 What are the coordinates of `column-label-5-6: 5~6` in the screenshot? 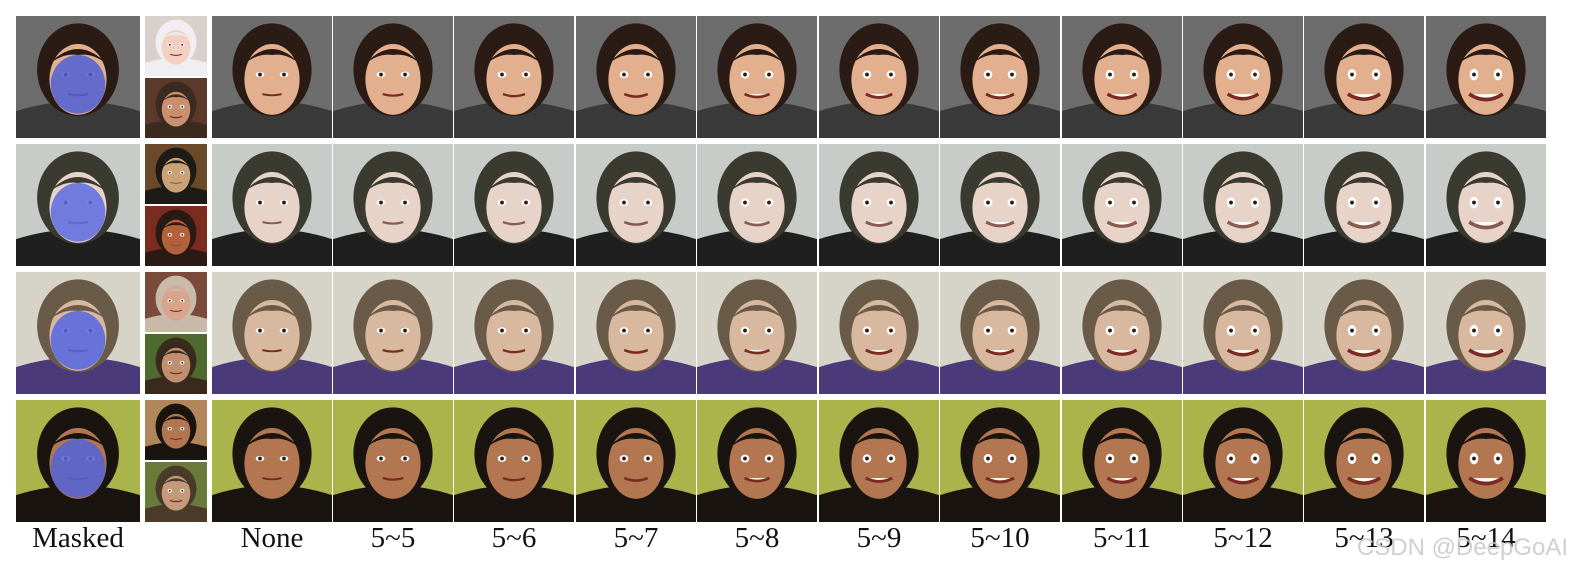 It's located at (514, 538).